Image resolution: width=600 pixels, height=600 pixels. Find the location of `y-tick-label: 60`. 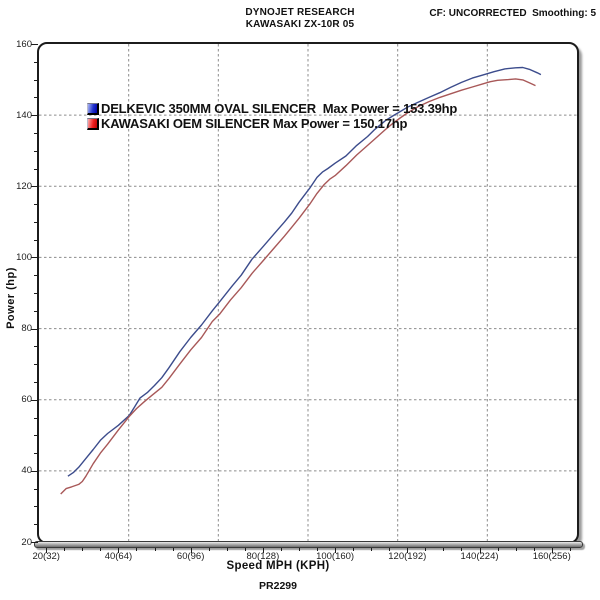

y-tick-label: 60 is located at coordinates (26, 400).